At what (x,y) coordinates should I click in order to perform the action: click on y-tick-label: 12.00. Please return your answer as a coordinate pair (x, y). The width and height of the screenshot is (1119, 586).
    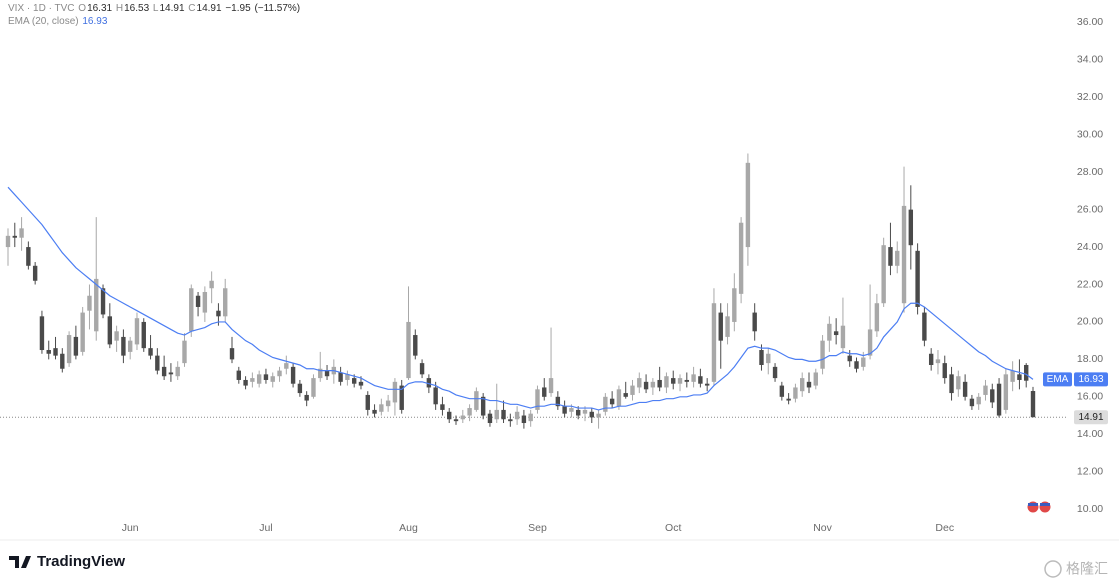
    Looking at the image, I should click on (1090, 471).